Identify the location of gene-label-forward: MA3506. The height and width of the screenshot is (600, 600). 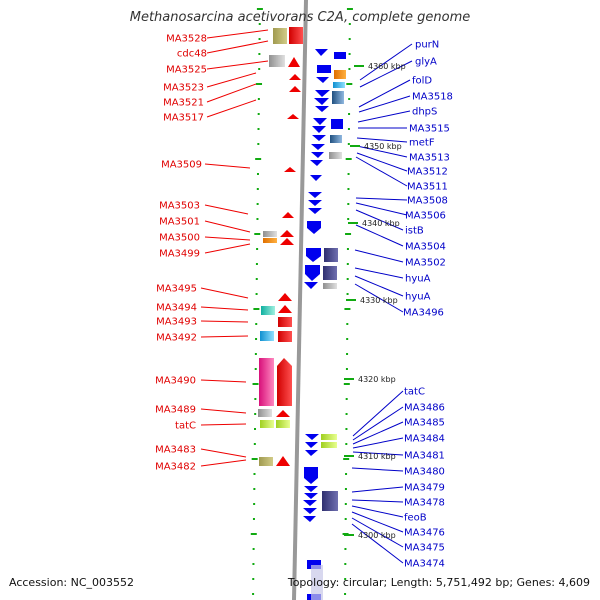
(425, 216).